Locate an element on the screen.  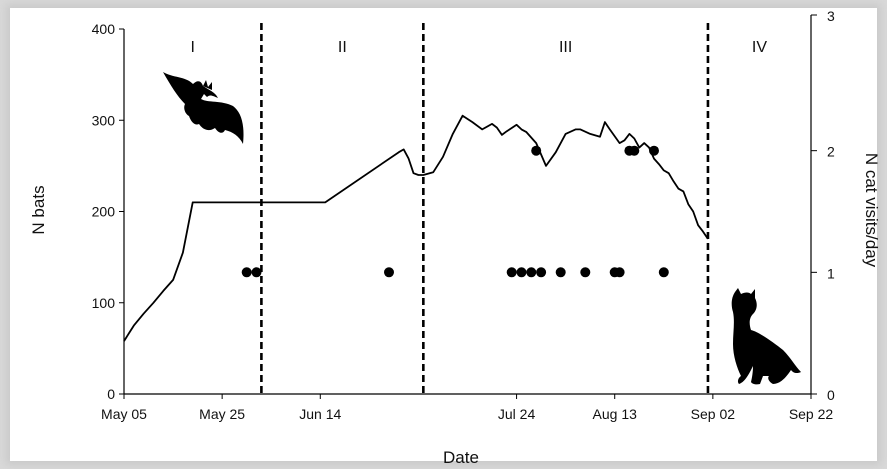
x-tick-label: Sep 22 is located at coordinates (811, 414).